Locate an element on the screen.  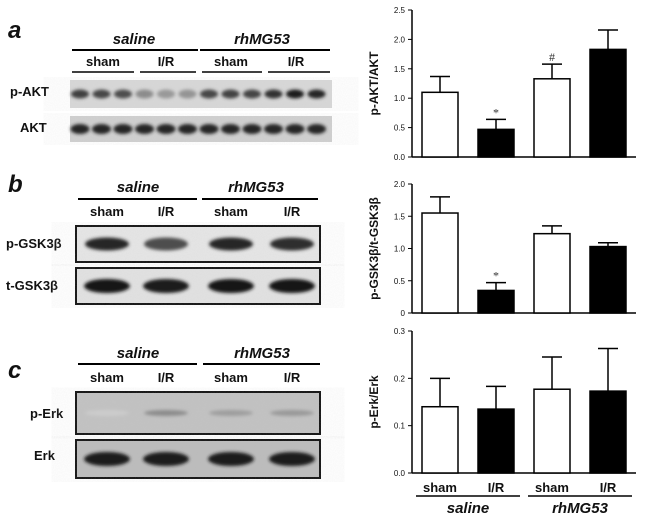
y-tick-label: 0.2 is located at coordinates (400, 378).